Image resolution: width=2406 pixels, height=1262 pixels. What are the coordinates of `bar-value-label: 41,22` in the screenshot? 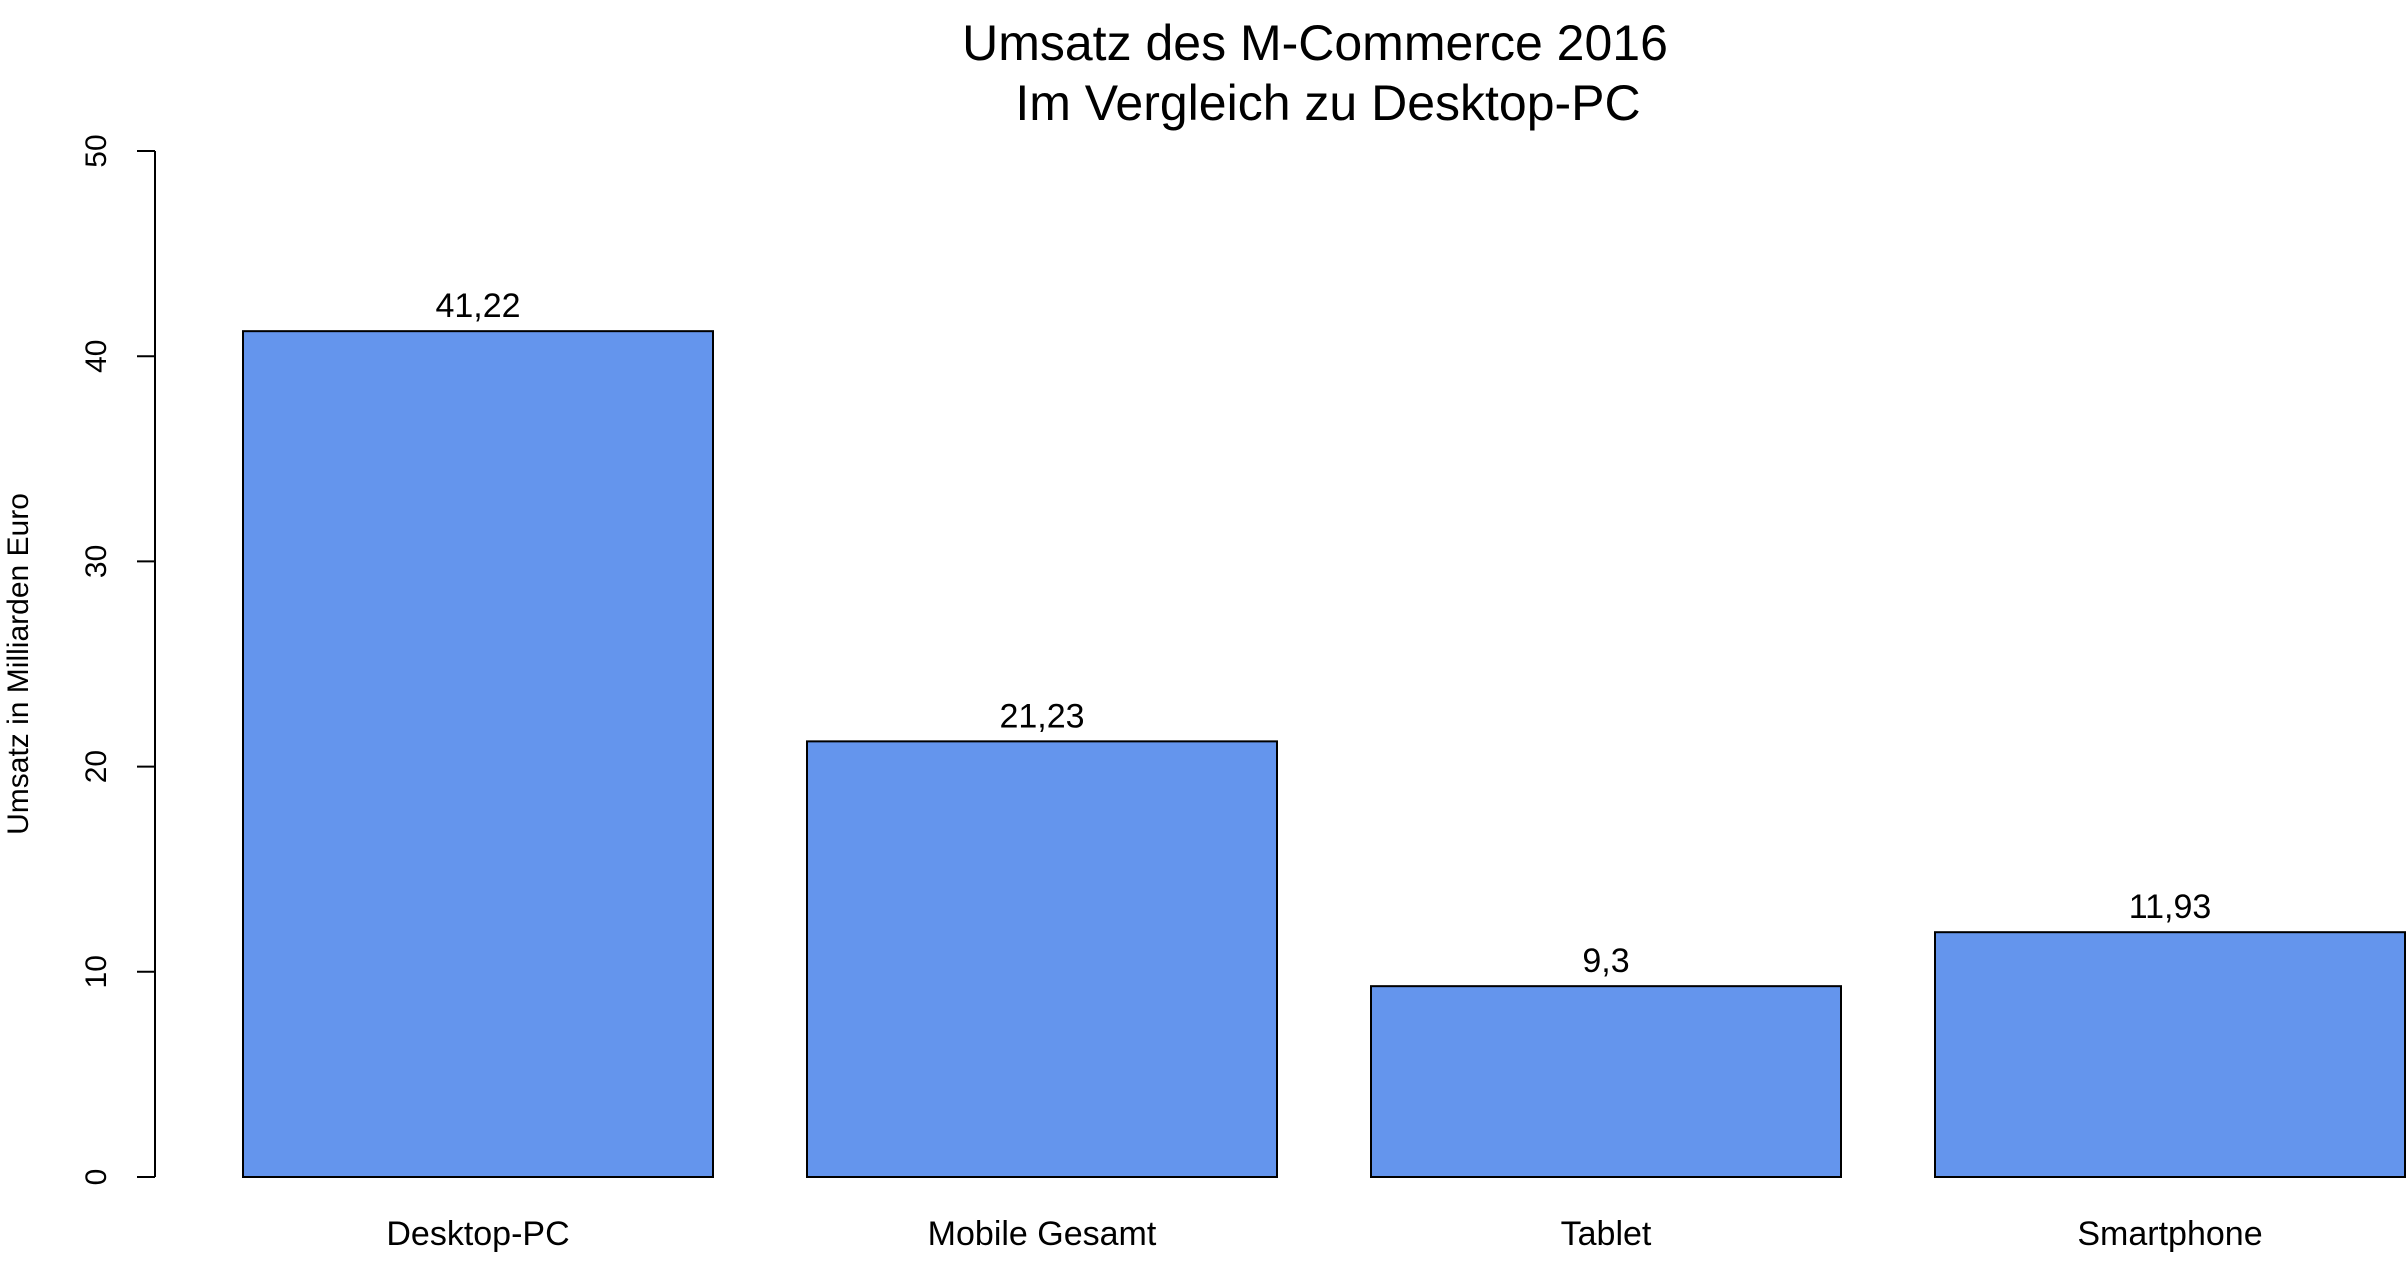 It's located at (477, 306).